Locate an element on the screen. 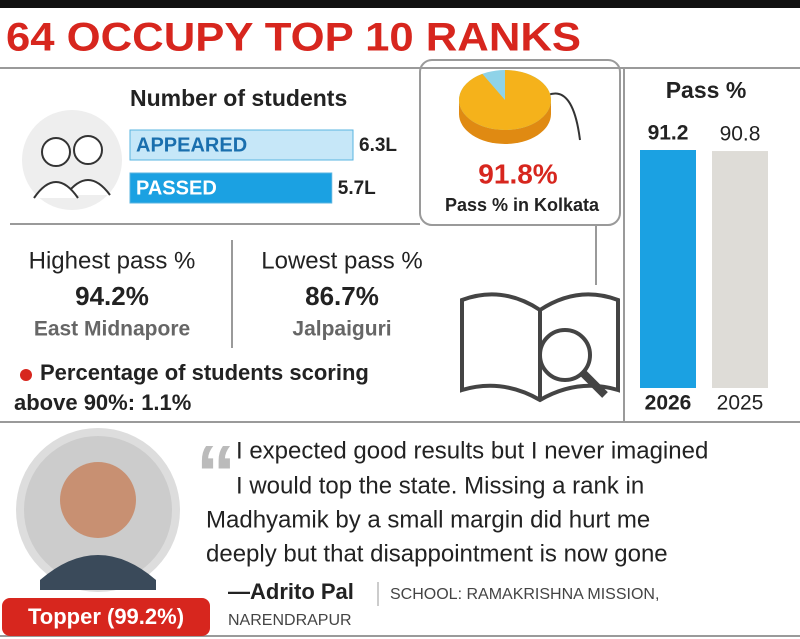 Image resolution: width=800 pixels, height=639 pixels. badge-text: Topper (99.2%) is located at coordinates (106, 616).